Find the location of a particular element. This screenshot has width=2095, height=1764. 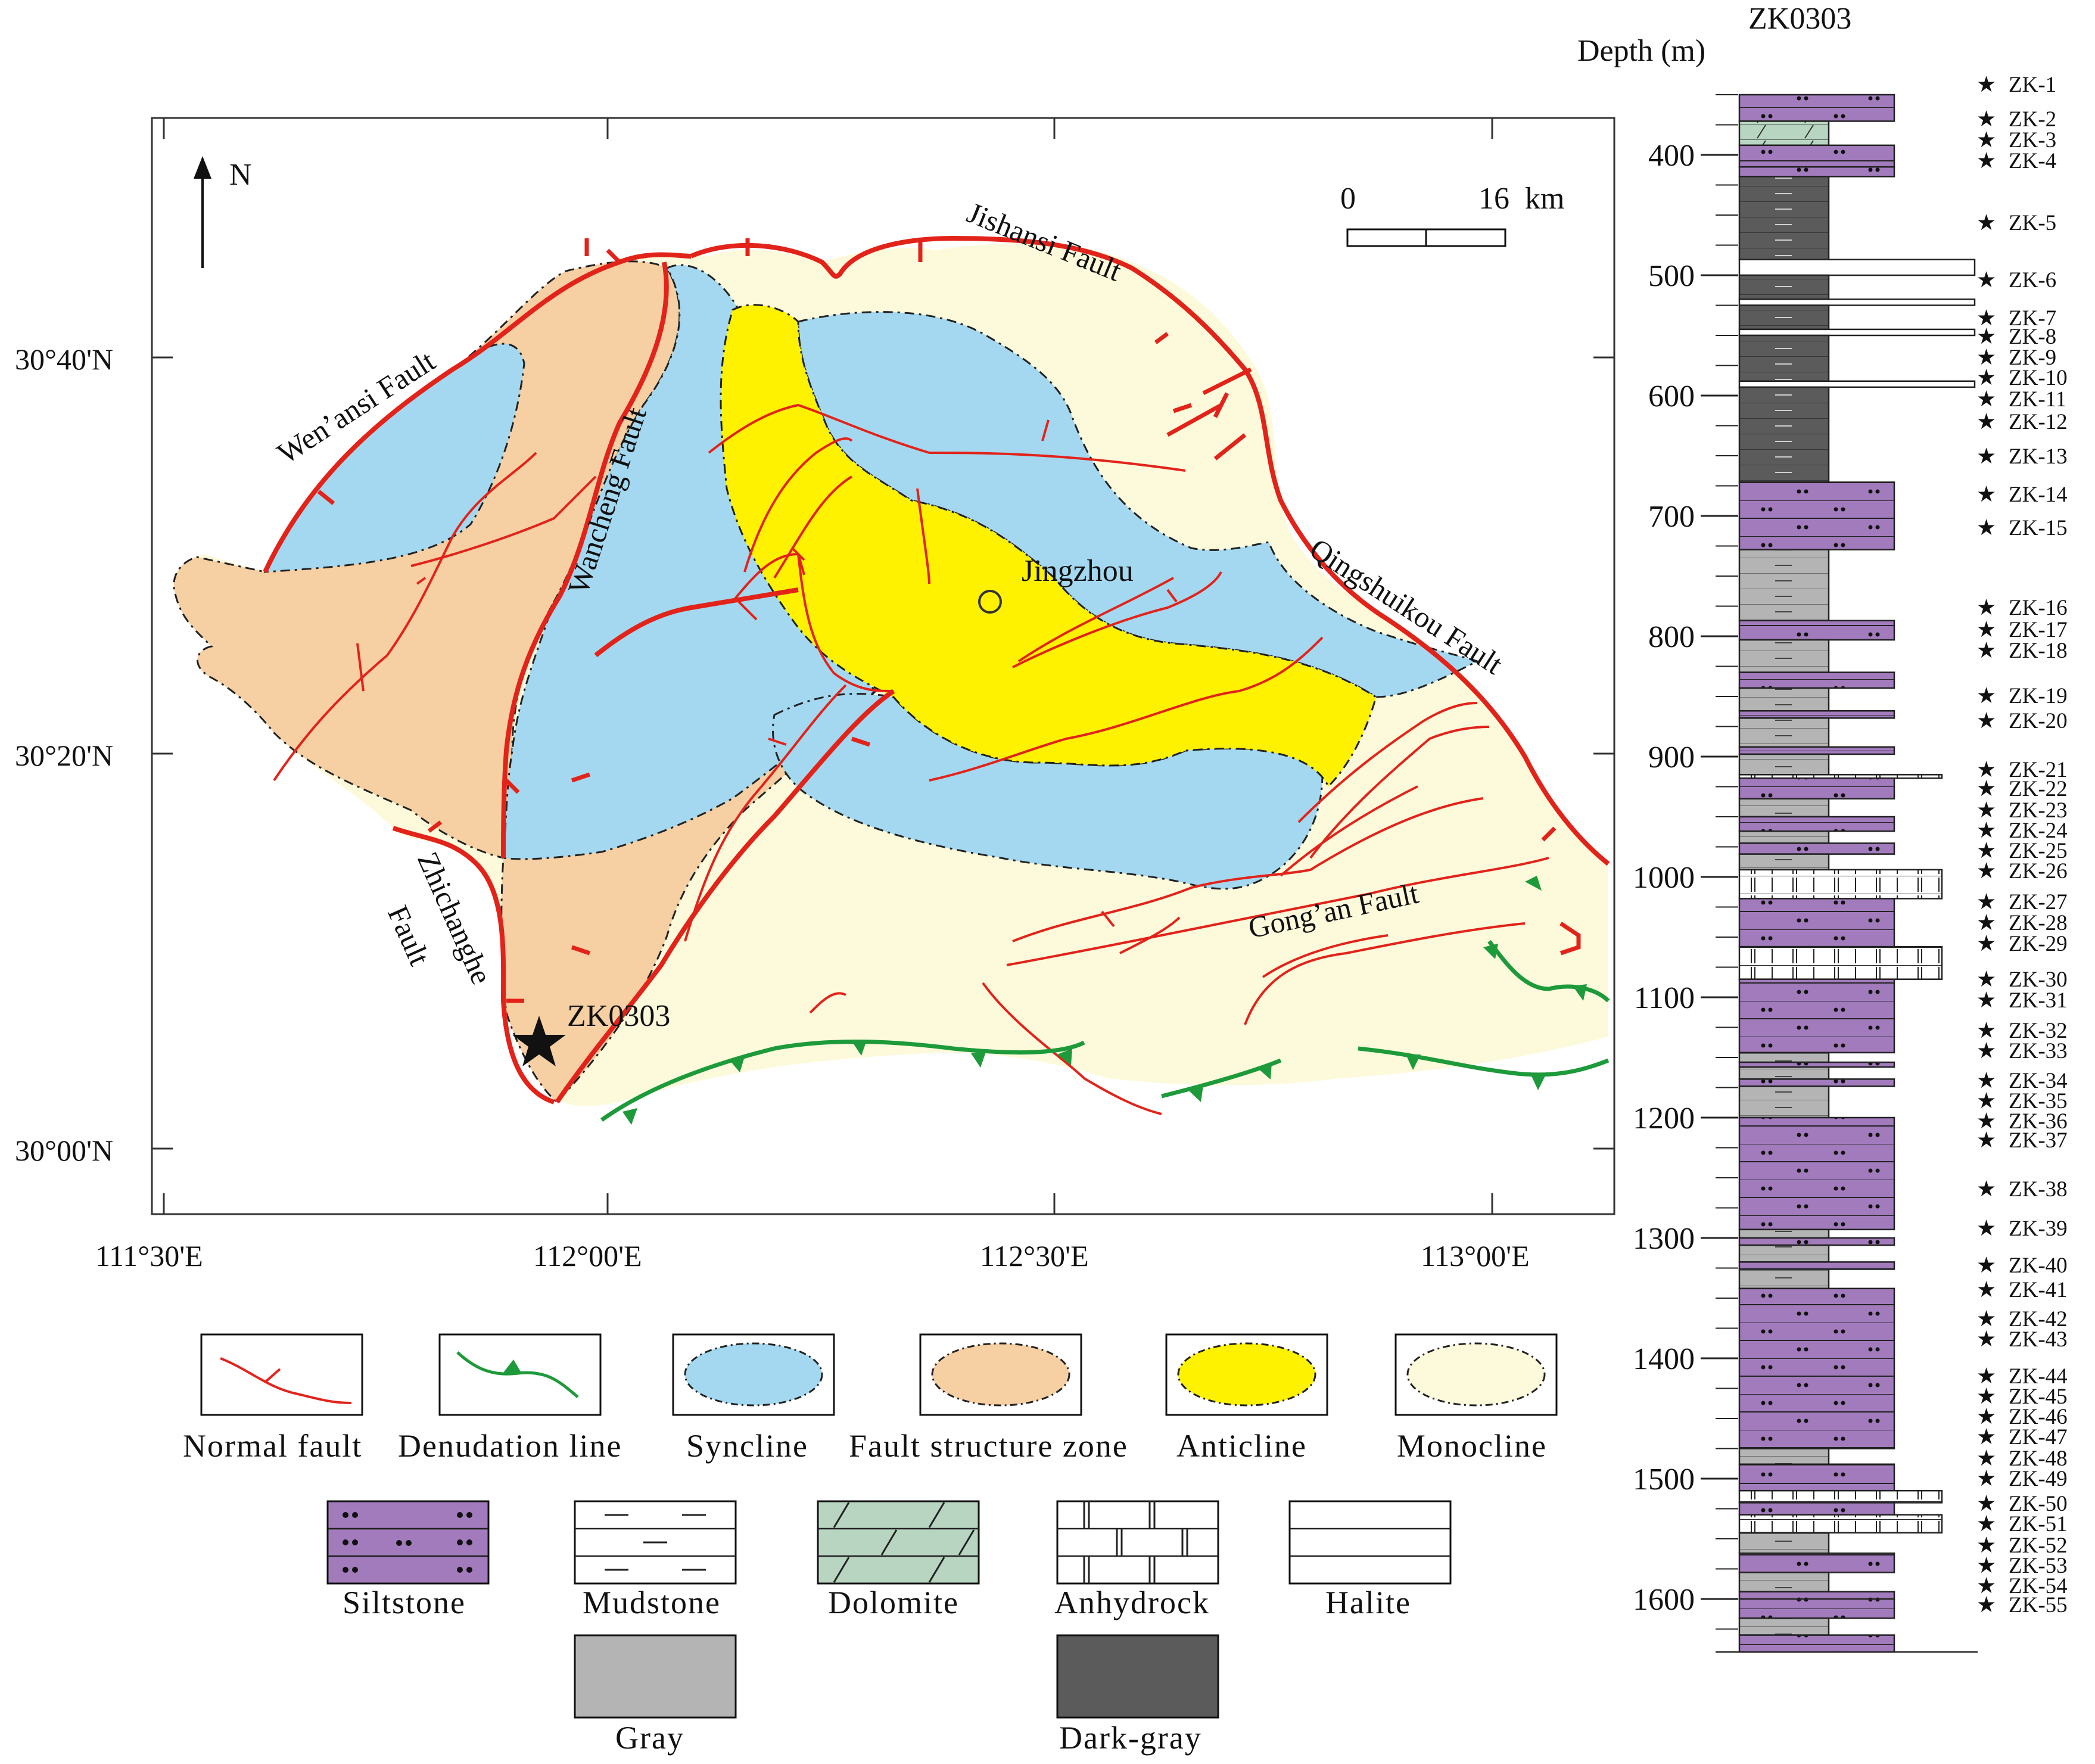

depth-tick-label: 1600 is located at coordinates (1664, 1600).